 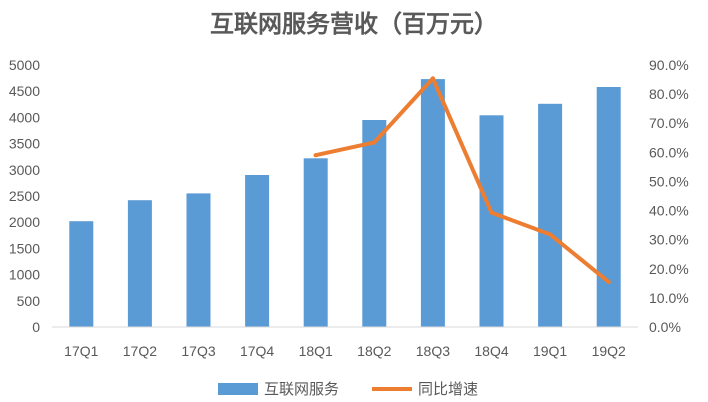 What do you see at coordinates (608, 207) in the screenshot?
I see `bar-19Q2` at bounding box center [608, 207].